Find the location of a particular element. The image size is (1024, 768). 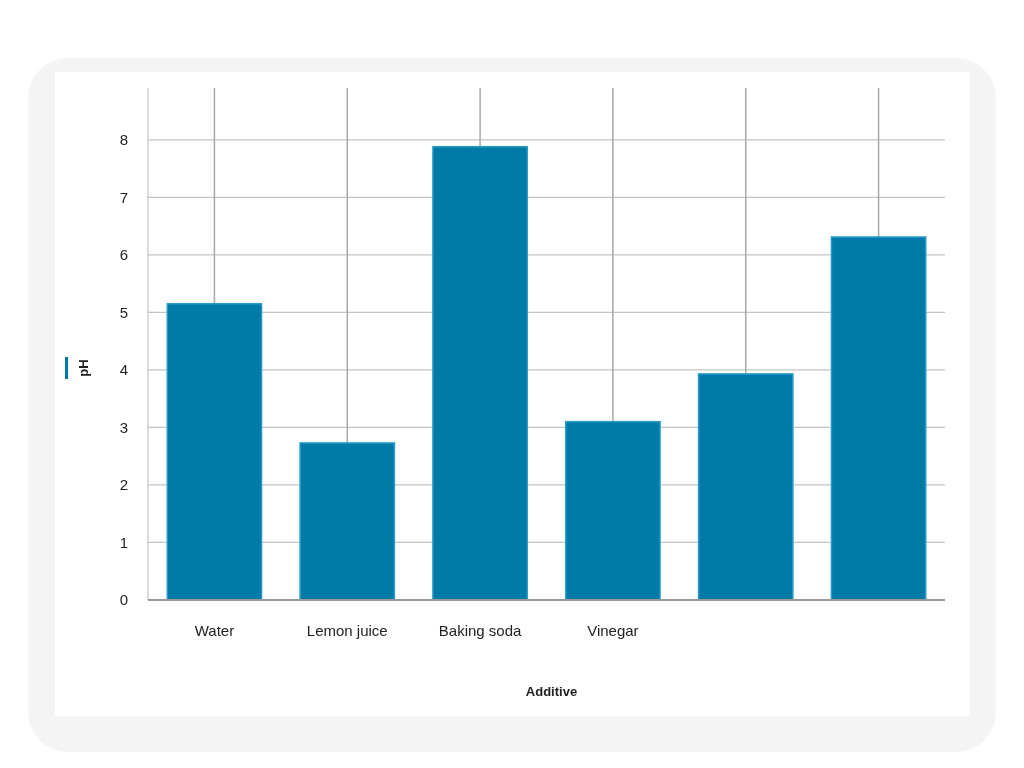

x-tick-label: Lemon juice is located at coordinates (347, 630).